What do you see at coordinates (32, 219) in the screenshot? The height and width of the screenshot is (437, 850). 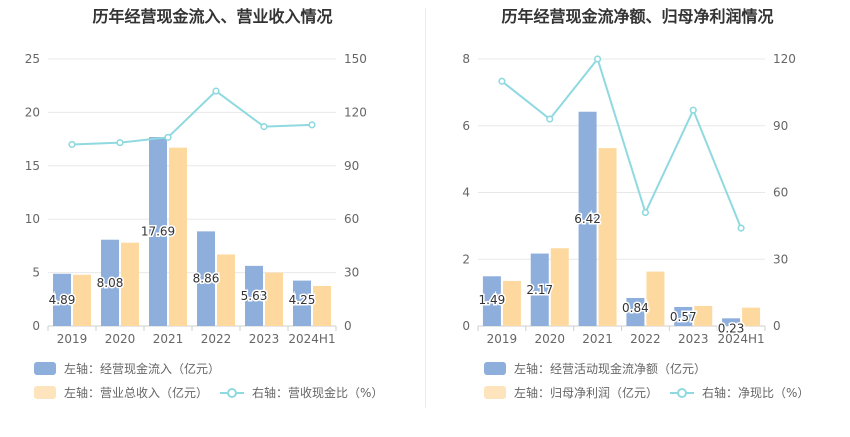 I see `left-axis-tick-label: 10` at bounding box center [32, 219].